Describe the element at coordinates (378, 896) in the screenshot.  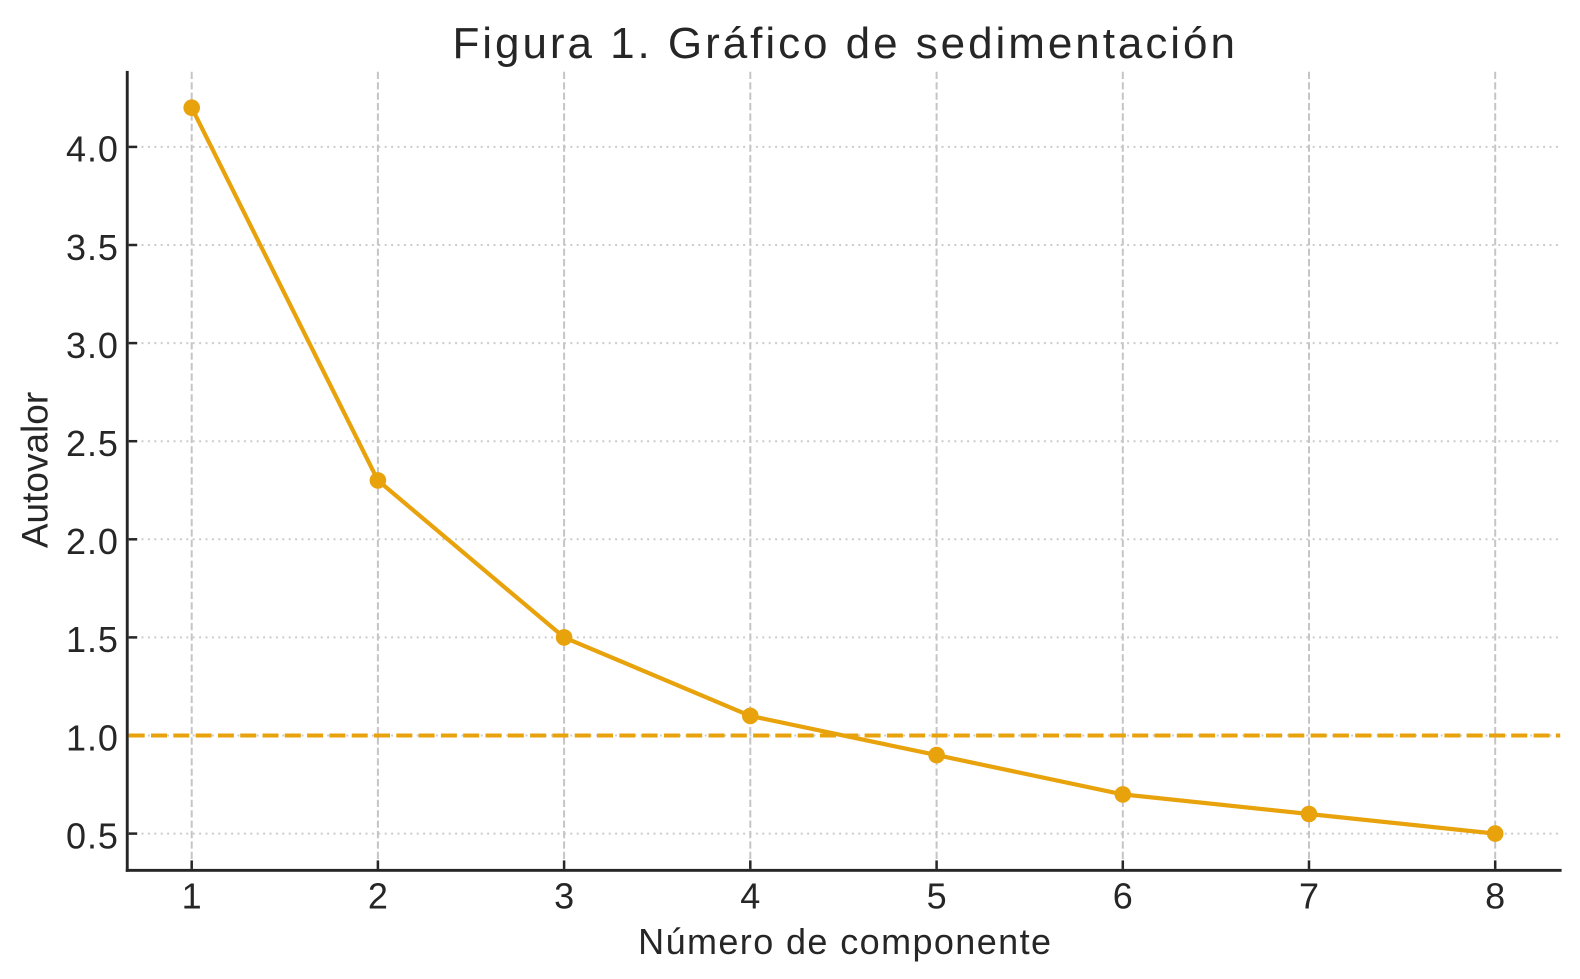
I see `svg-text: 2` at that location.